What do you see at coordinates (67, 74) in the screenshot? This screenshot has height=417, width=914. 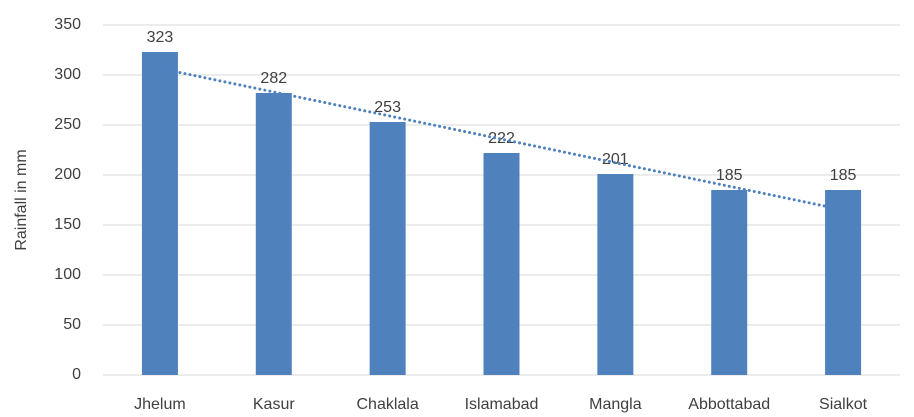 I see `y-tick-label: 300` at bounding box center [67, 74].